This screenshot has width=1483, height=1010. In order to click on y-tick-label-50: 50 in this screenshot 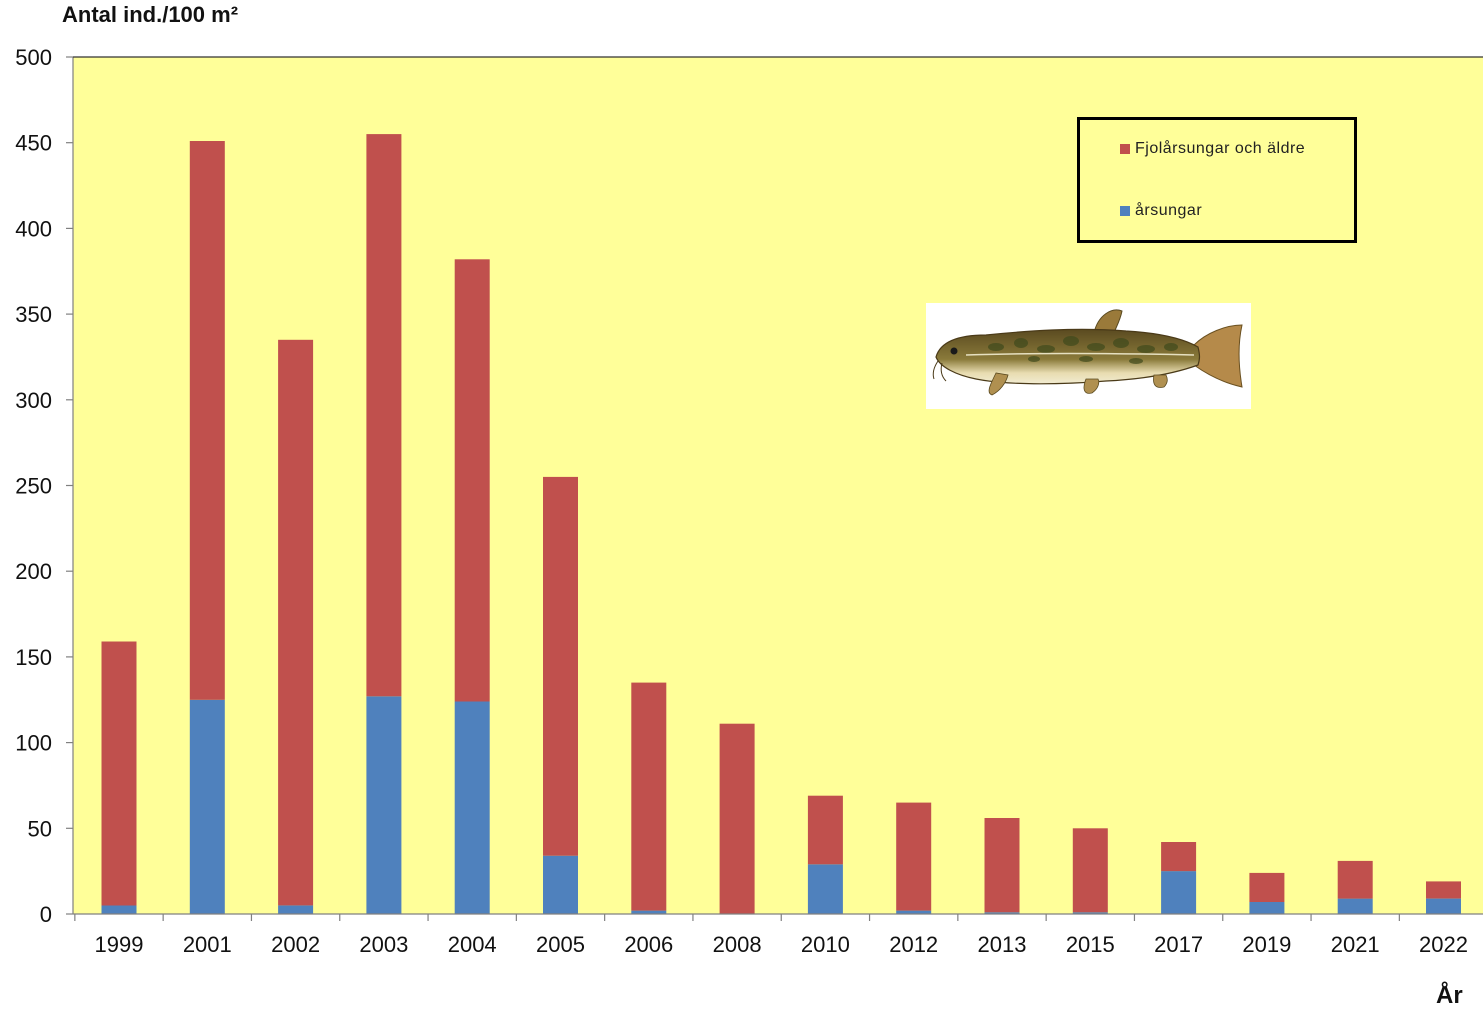, I will do `click(40, 828)`.